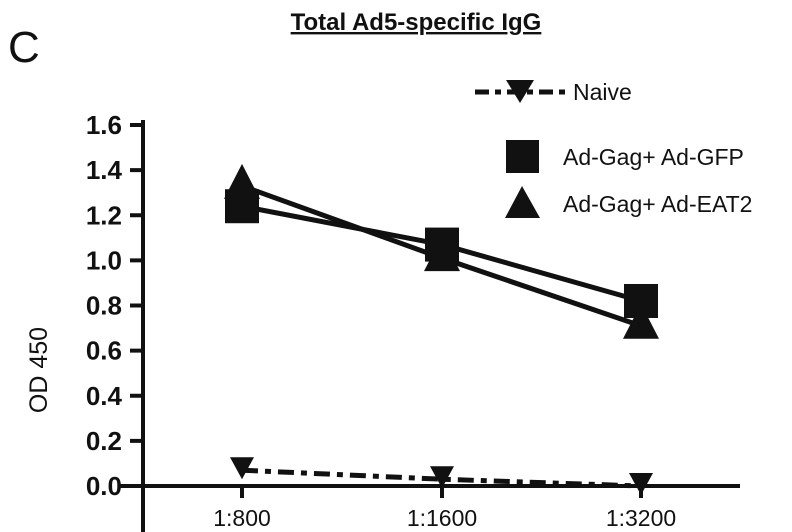  Describe the element at coordinates (522, 156) in the screenshot. I see `legend-swatch-gfp` at that location.